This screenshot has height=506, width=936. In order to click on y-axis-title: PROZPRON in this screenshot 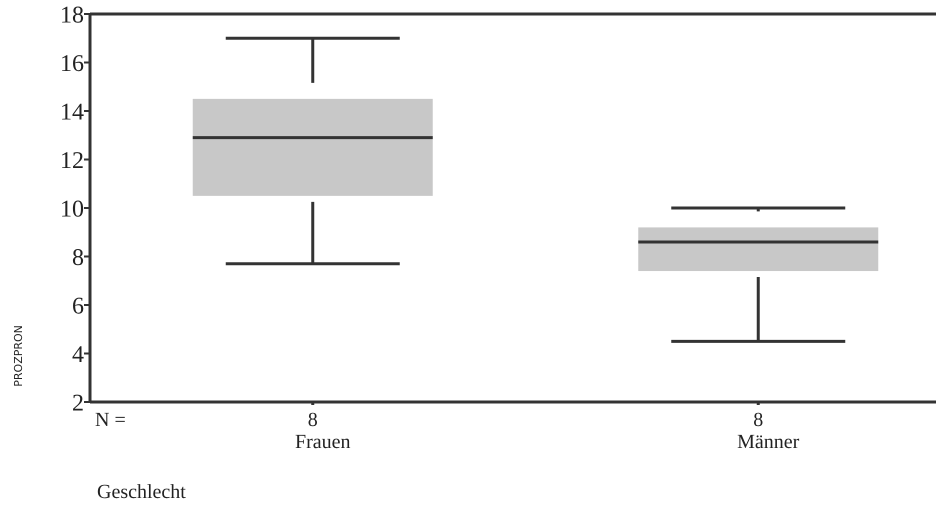, I will do `click(18, 356)`.